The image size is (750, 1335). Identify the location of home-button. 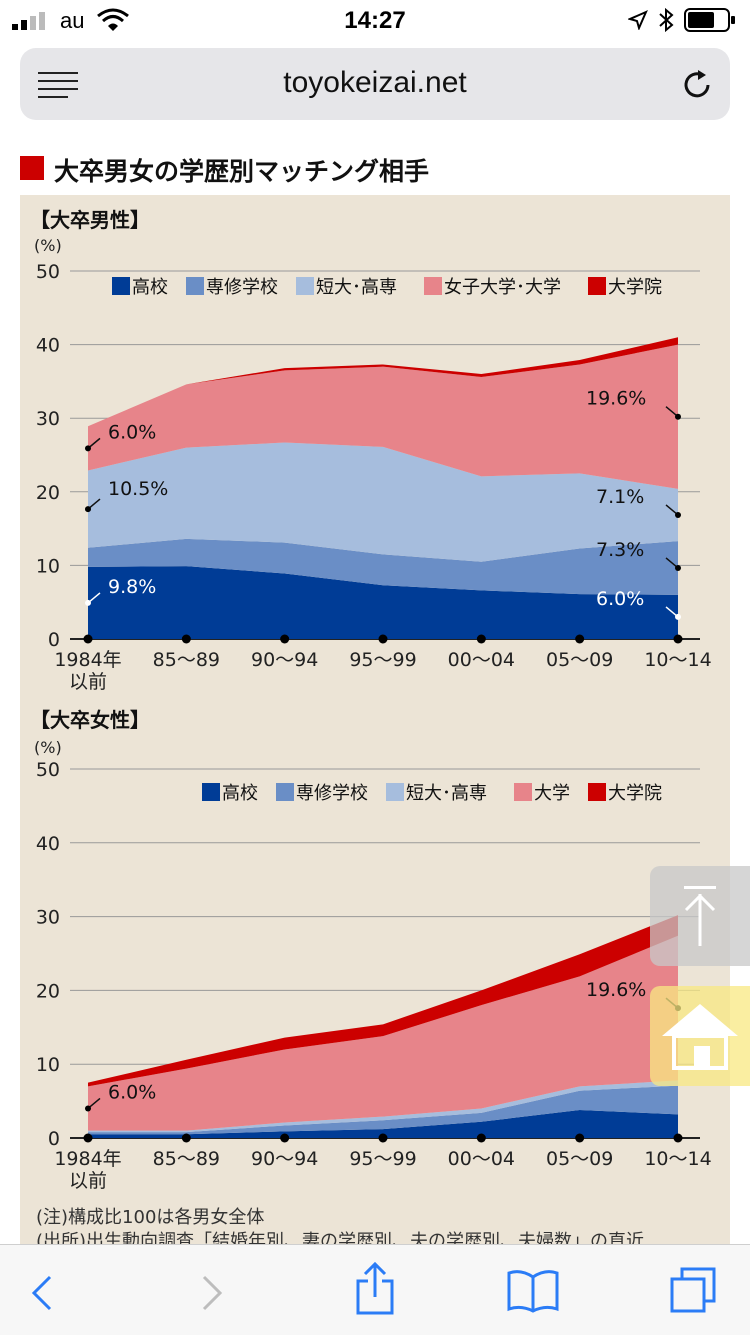
(700, 1036).